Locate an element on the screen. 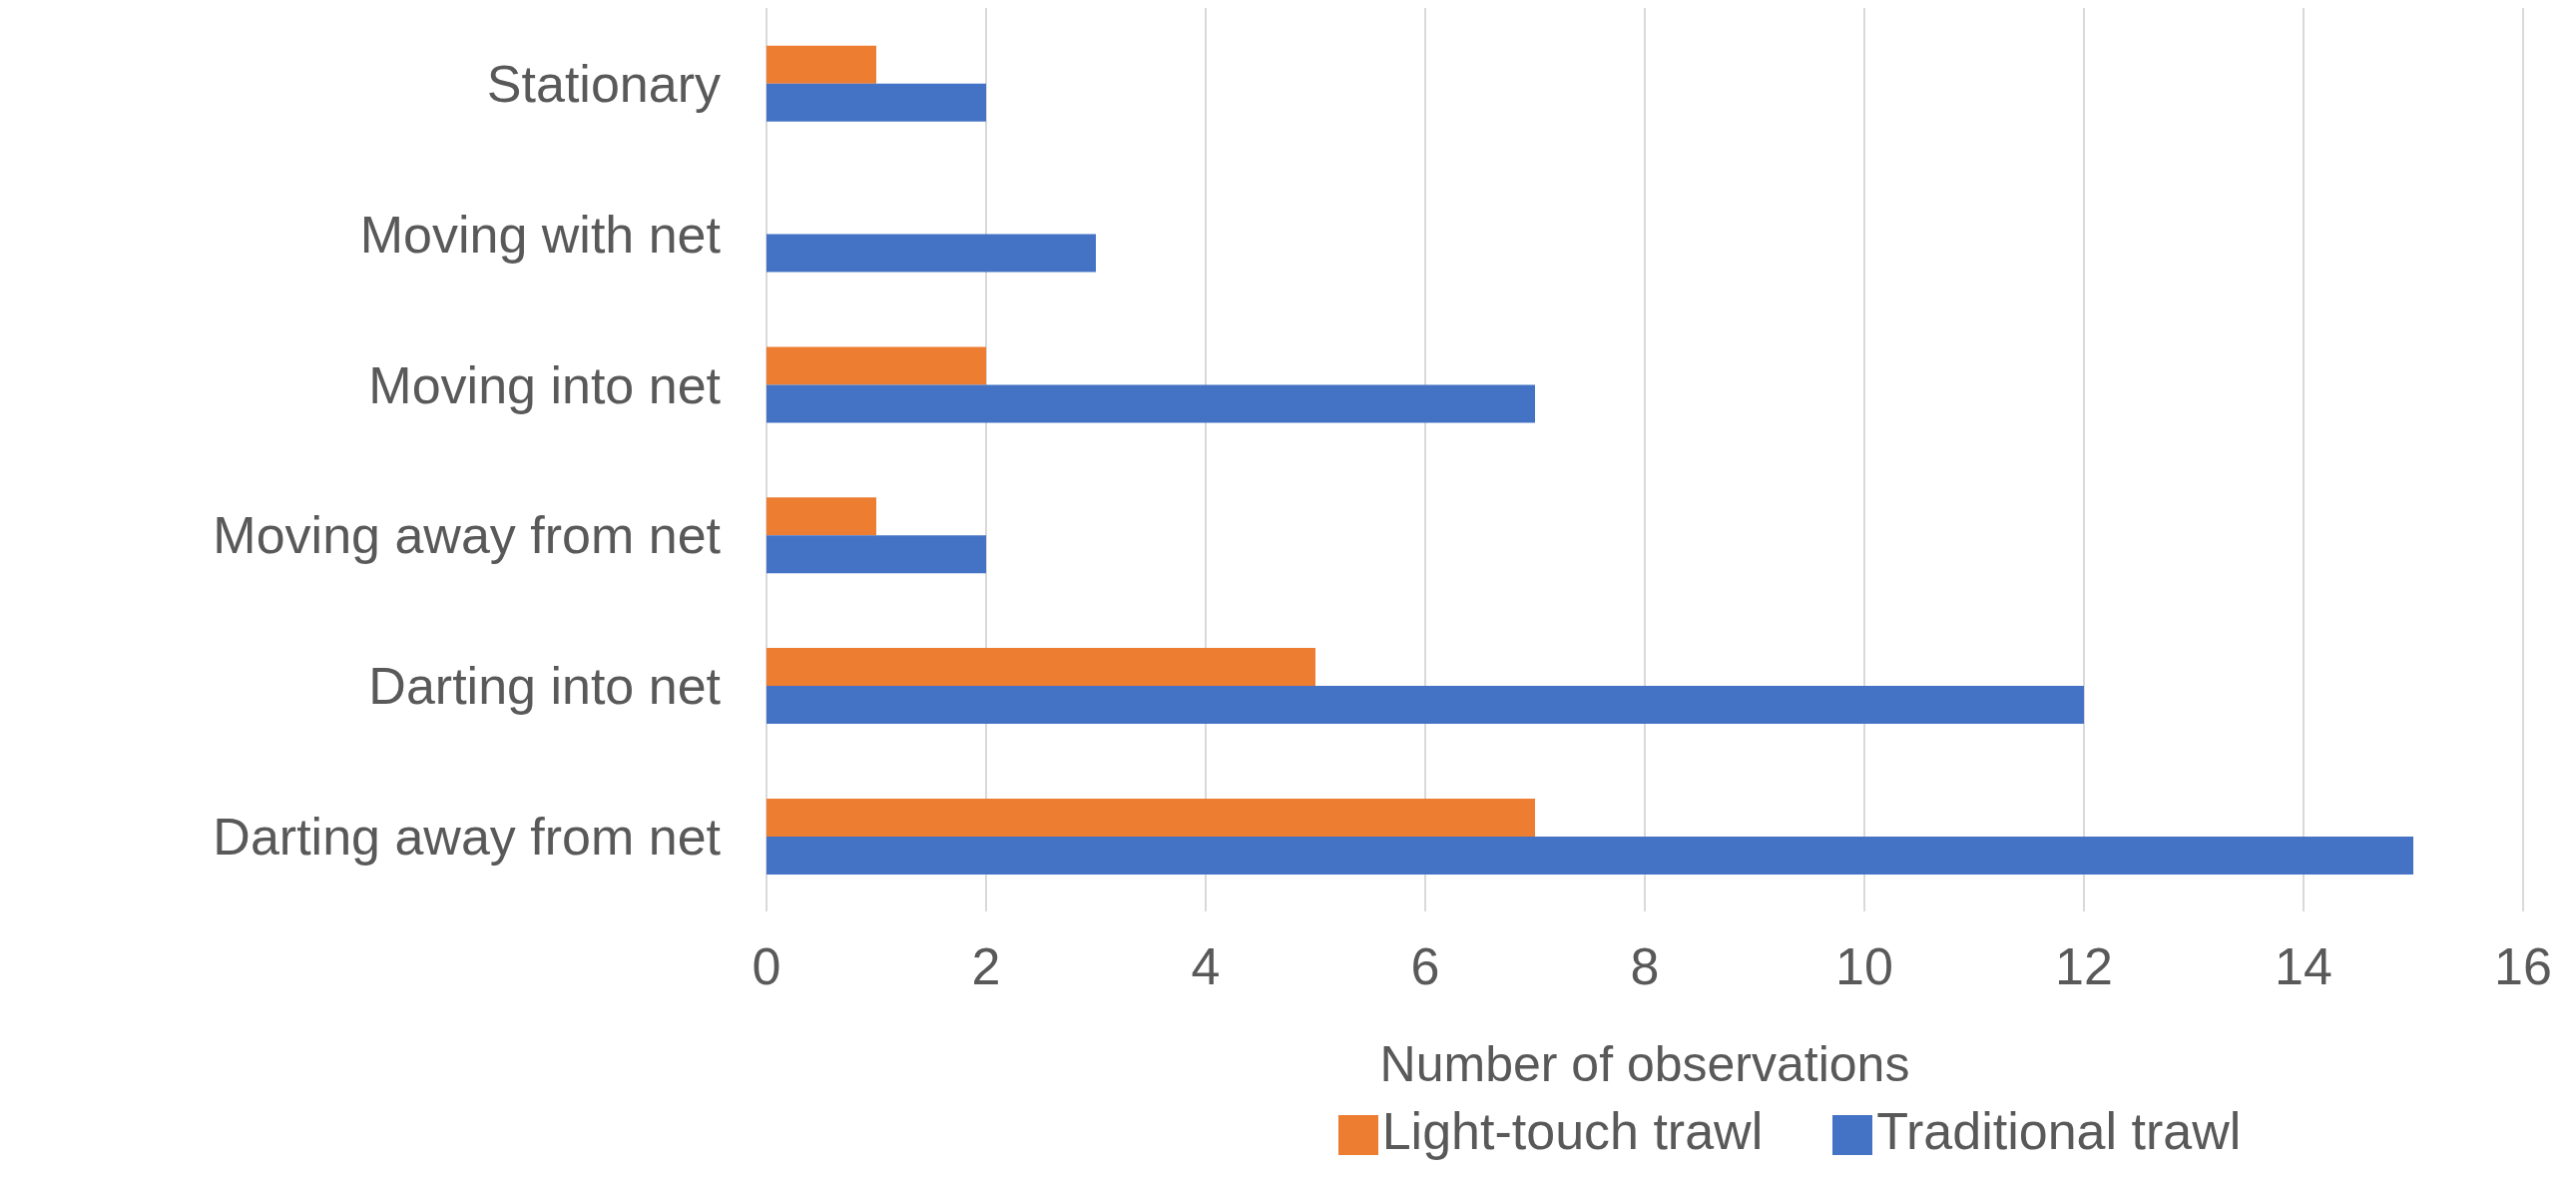  x-tick-label: 16 is located at coordinates (2523, 965).